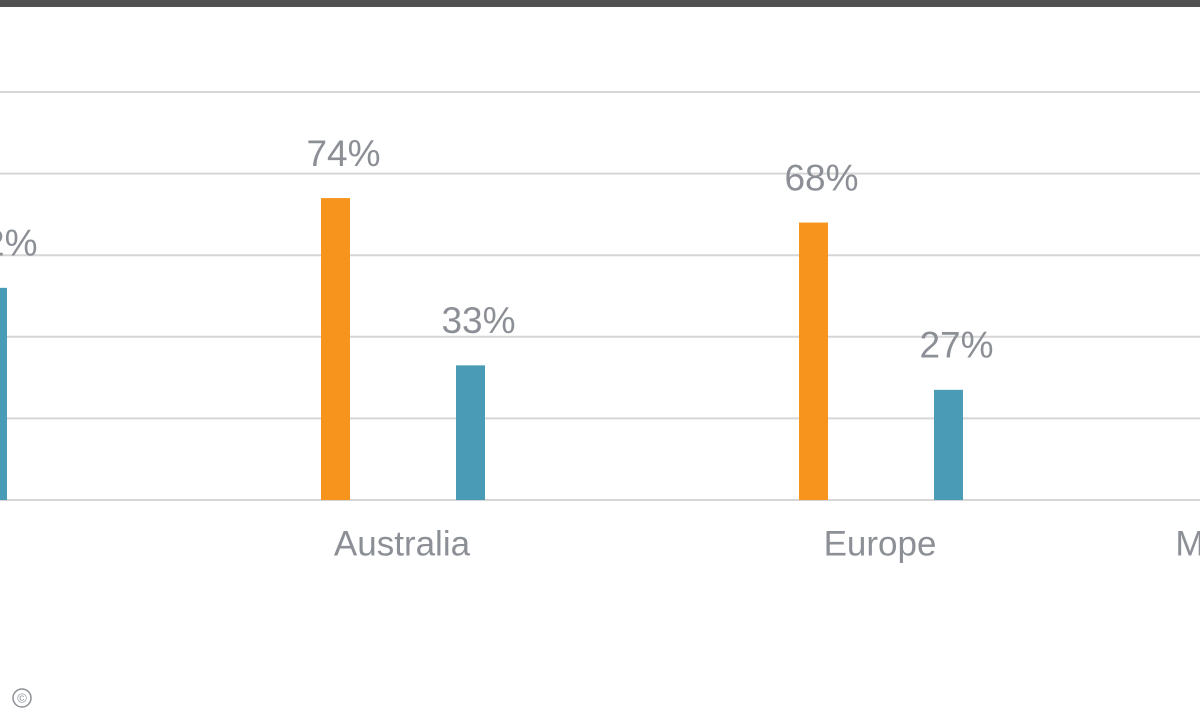 Image resolution: width=1200 pixels, height=720 pixels. Describe the element at coordinates (600, 3) in the screenshot. I see `top-border` at that location.